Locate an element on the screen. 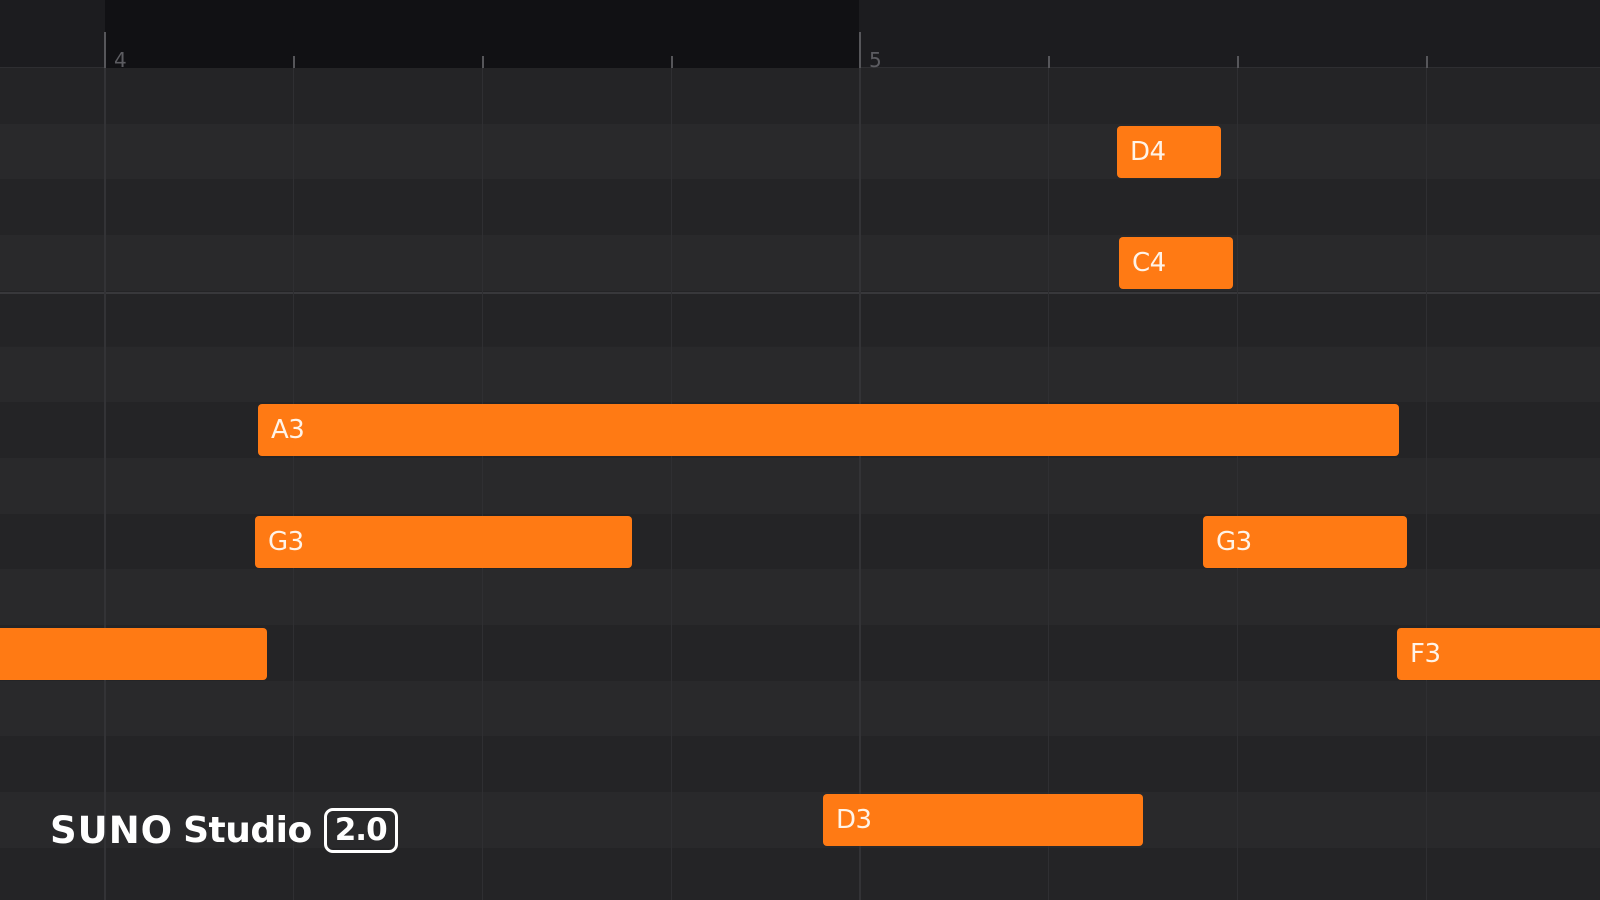 The height and width of the screenshot is (900, 1600). brand-product: Studio is located at coordinates (247, 830).